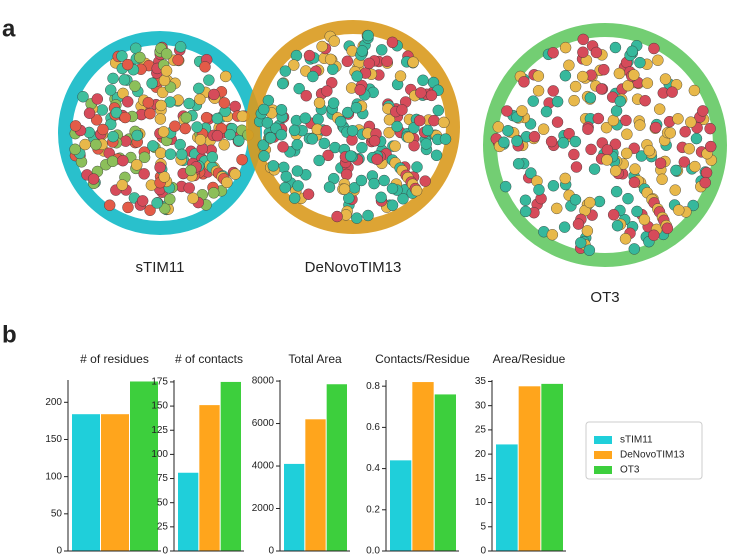 This screenshot has height=555, width=753. What do you see at coordinates (481, 478) in the screenshot?
I see `y-tick-label: 15` at bounding box center [481, 478].